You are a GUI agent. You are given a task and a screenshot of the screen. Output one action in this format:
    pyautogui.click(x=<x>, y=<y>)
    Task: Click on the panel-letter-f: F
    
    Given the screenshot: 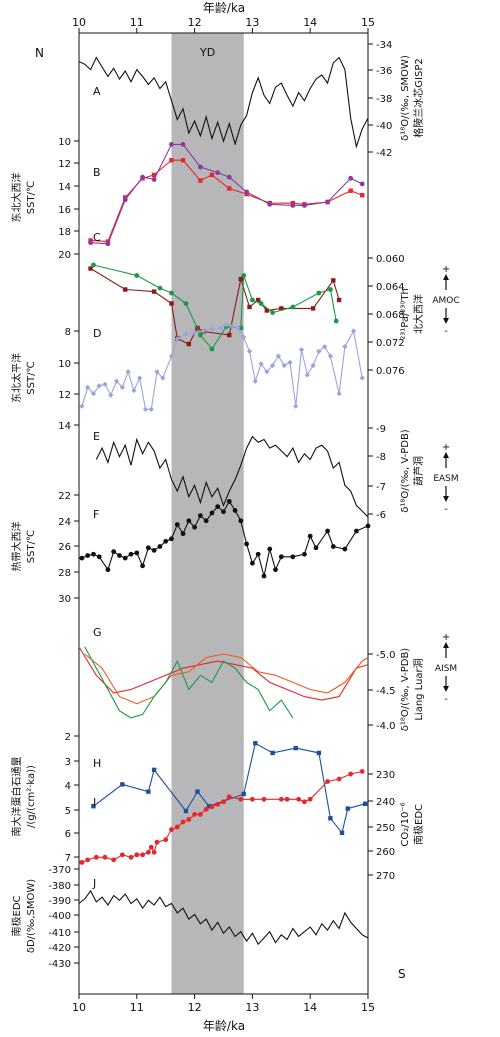 What is the action you would take?
    pyautogui.click(x=96, y=514)
    